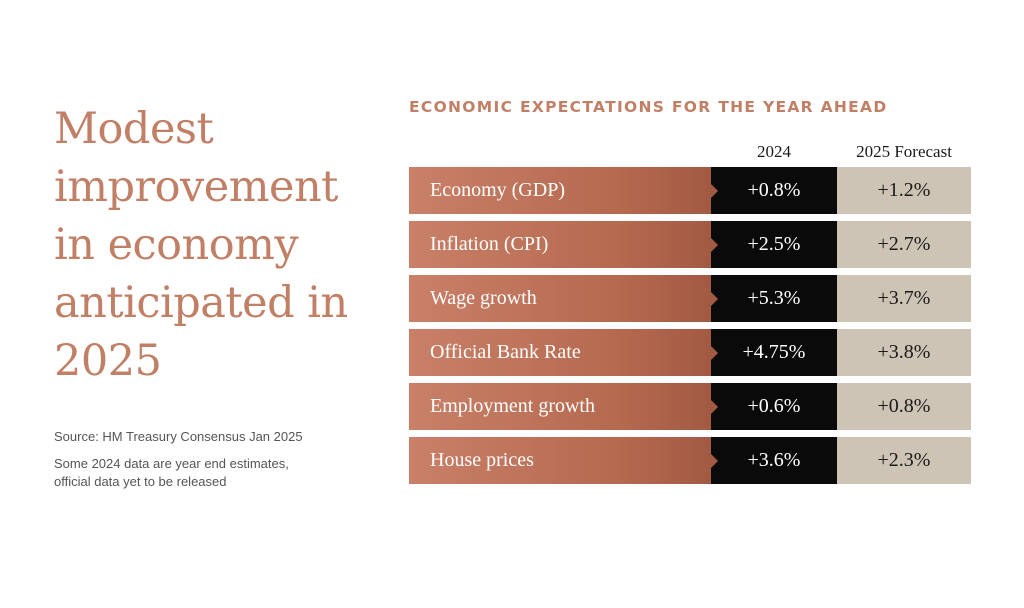 This screenshot has height=608, width=1024. I want to click on value-2025: +0.8%, so click(904, 406).